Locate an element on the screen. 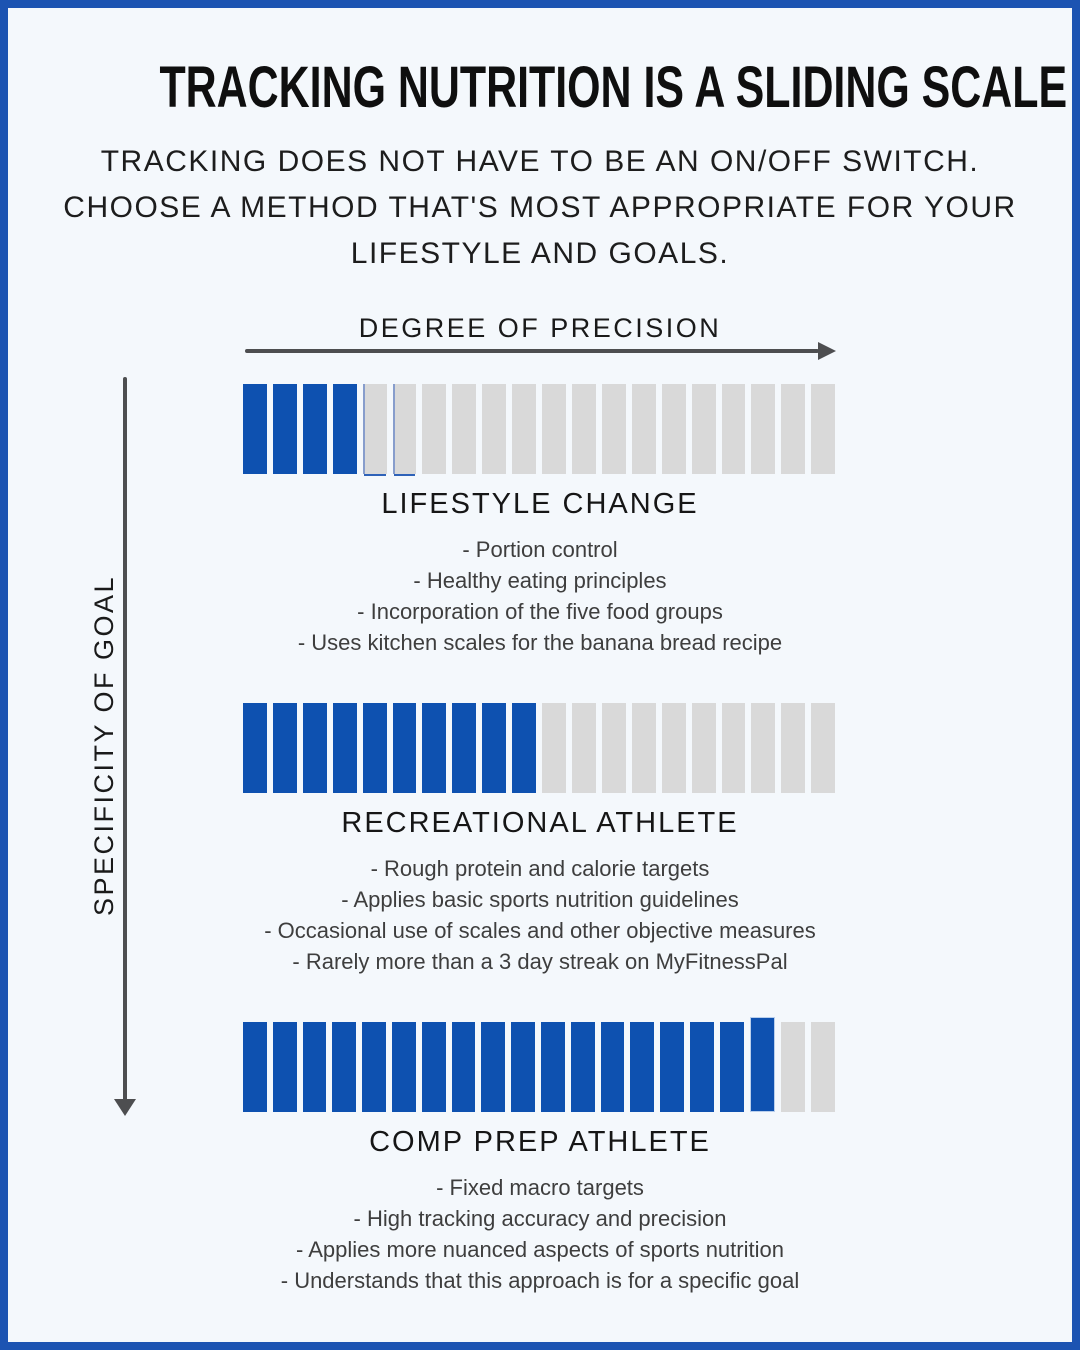 This screenshot has width=1080, height=1350. bullet-item: - Portion control is located at coordinates (540, 549).